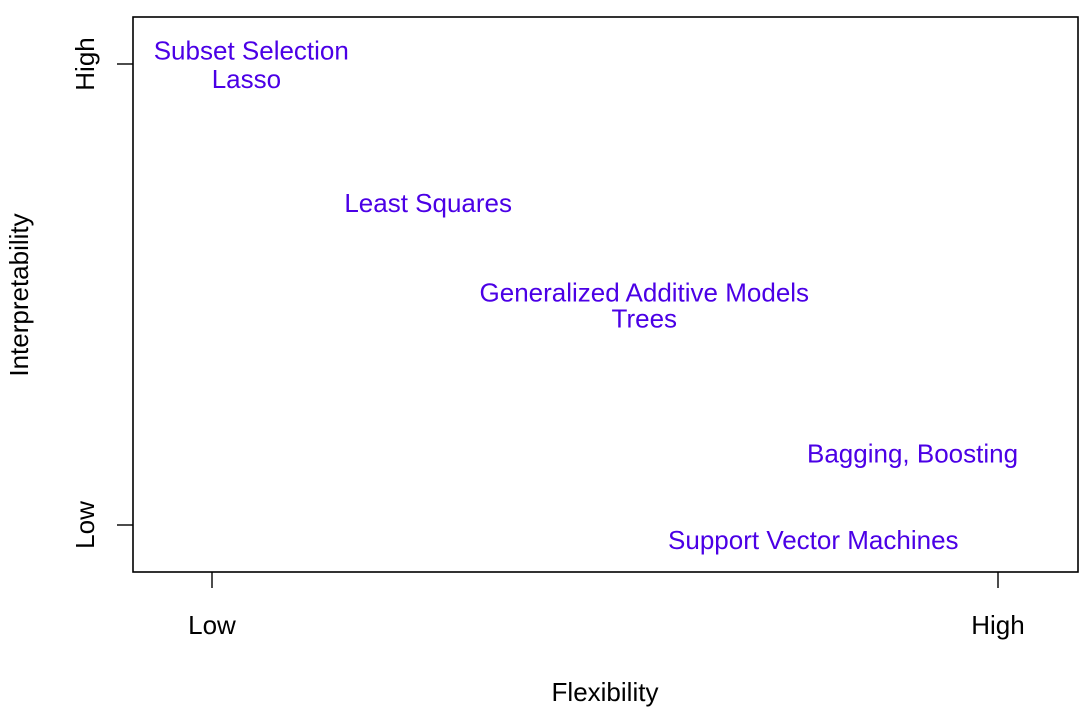 This screenshot has height=709, width=1085. I want to click on y-axis: Low High, so click(101, 293).